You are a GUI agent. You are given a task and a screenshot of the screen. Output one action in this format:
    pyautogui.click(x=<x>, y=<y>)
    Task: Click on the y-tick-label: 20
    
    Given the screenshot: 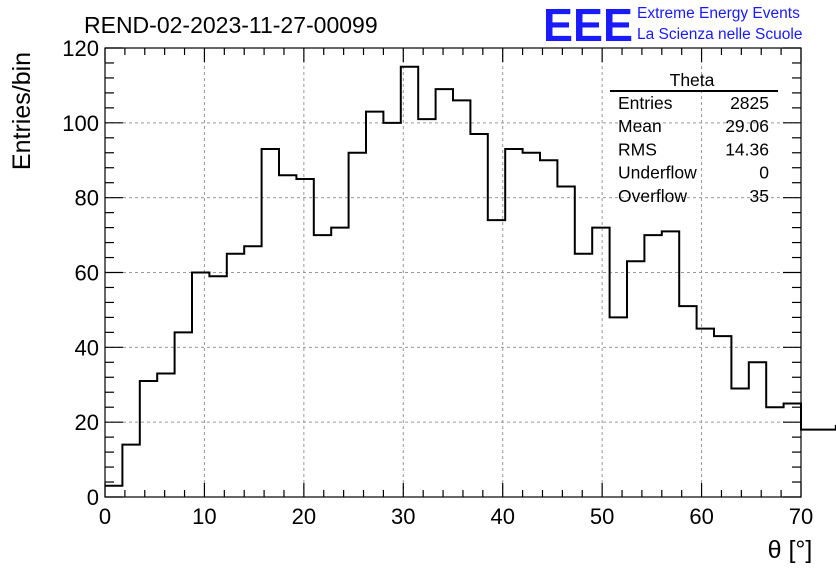 What is the action you would take?
    pyautogui.click(x=87, y=422)
    